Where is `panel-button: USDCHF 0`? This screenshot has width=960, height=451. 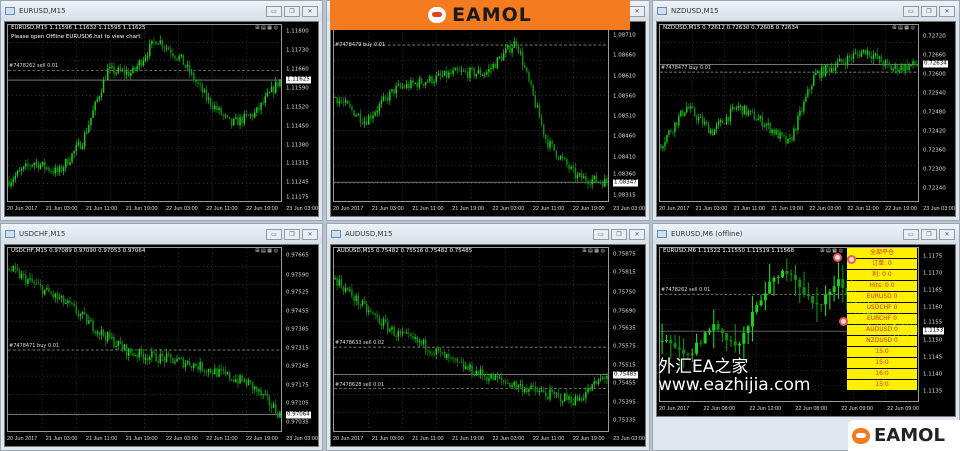
panel-button: USDCHF 0 is located at coordinates (882, 308).